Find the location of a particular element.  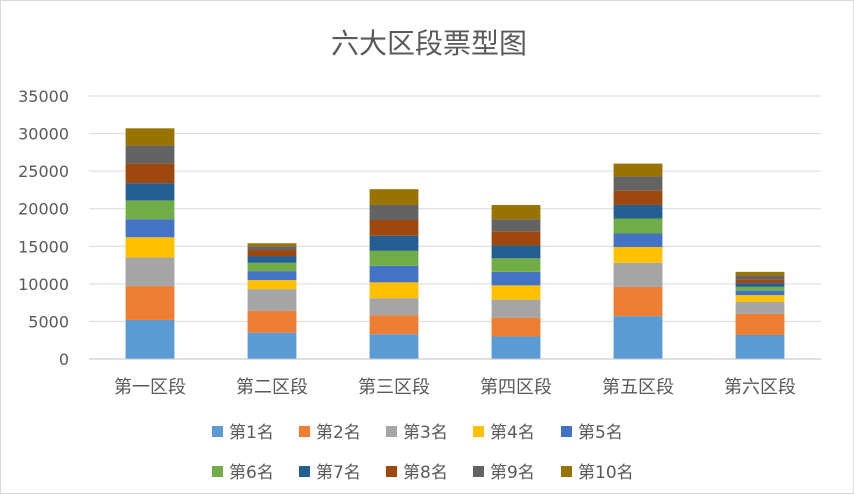

legend-label: 第4名 is located at coordinates (512, 433).